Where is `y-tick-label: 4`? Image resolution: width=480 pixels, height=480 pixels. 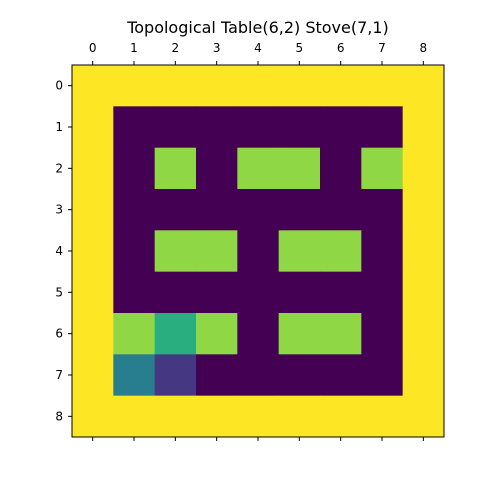
y-tick-label: 4 is located at coordinates (59, 251).